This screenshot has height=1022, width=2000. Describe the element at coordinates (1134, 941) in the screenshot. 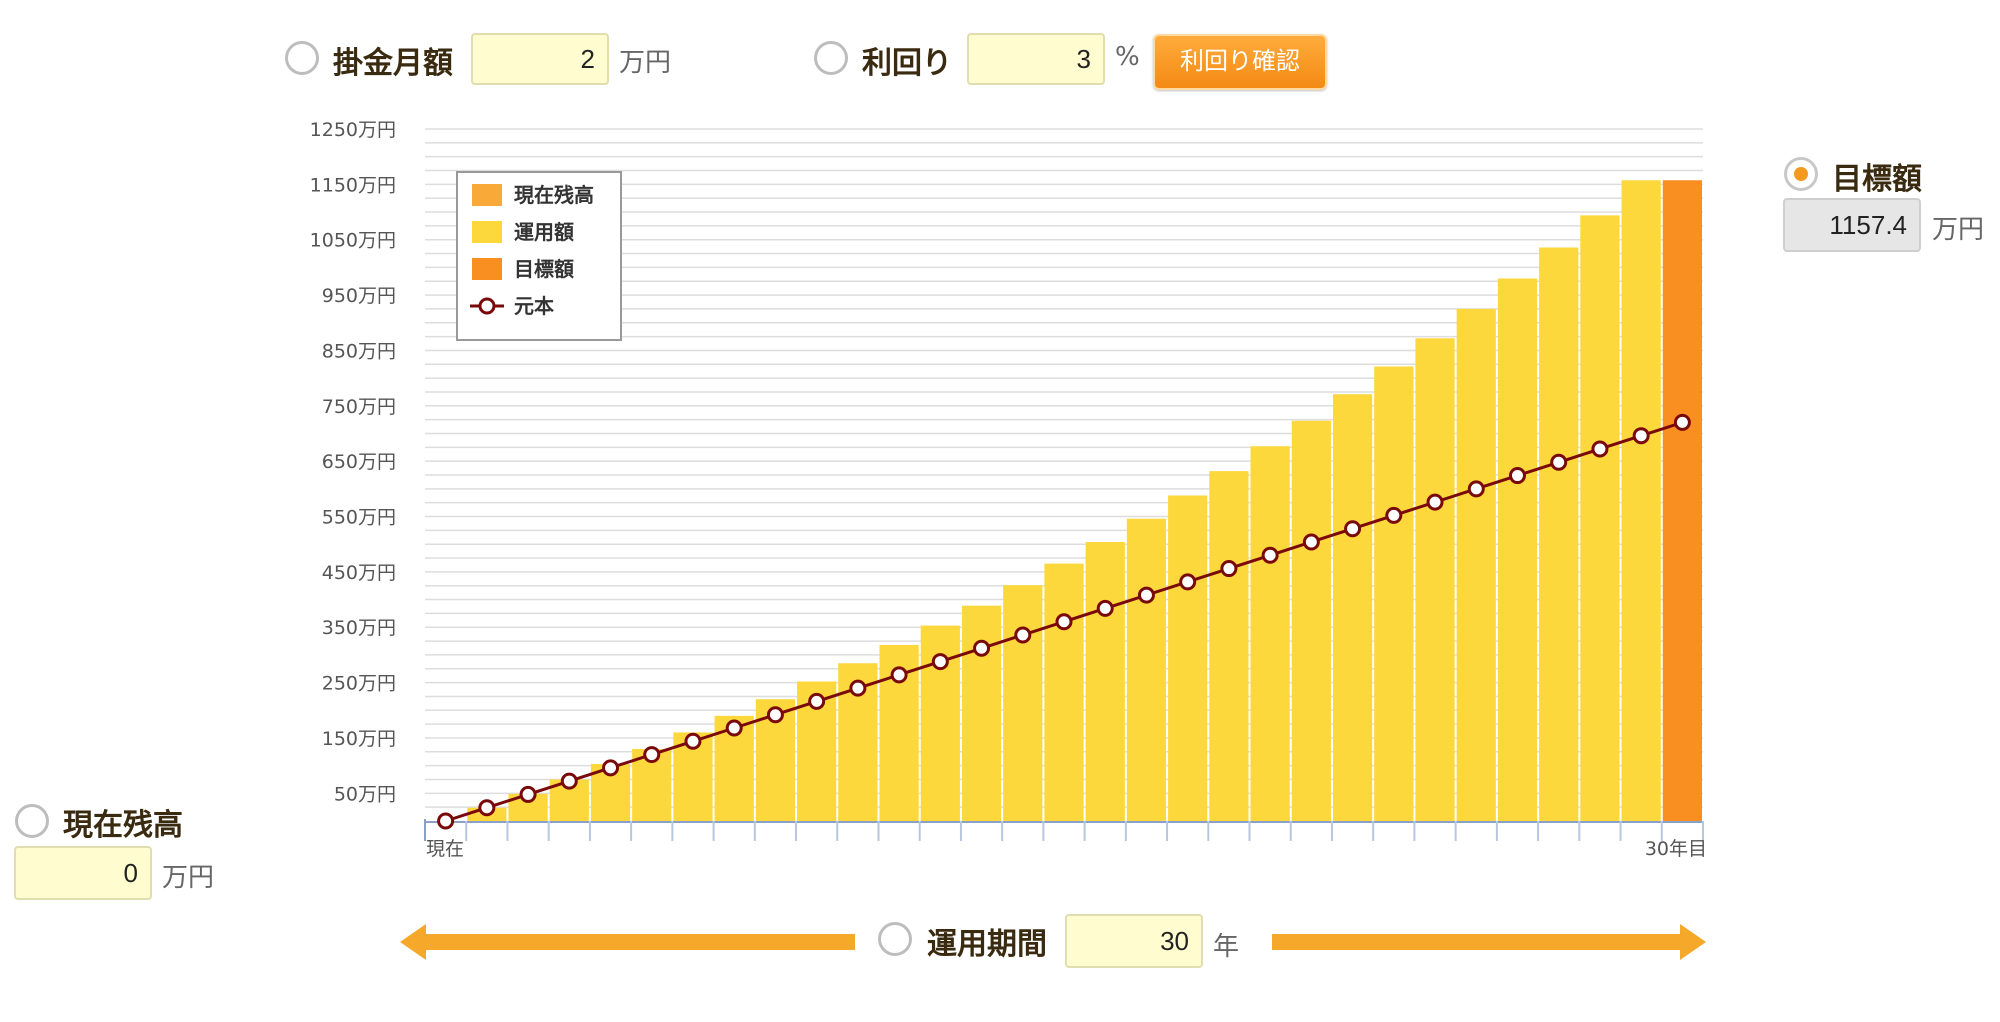

I see `period-input: 30` at that location.